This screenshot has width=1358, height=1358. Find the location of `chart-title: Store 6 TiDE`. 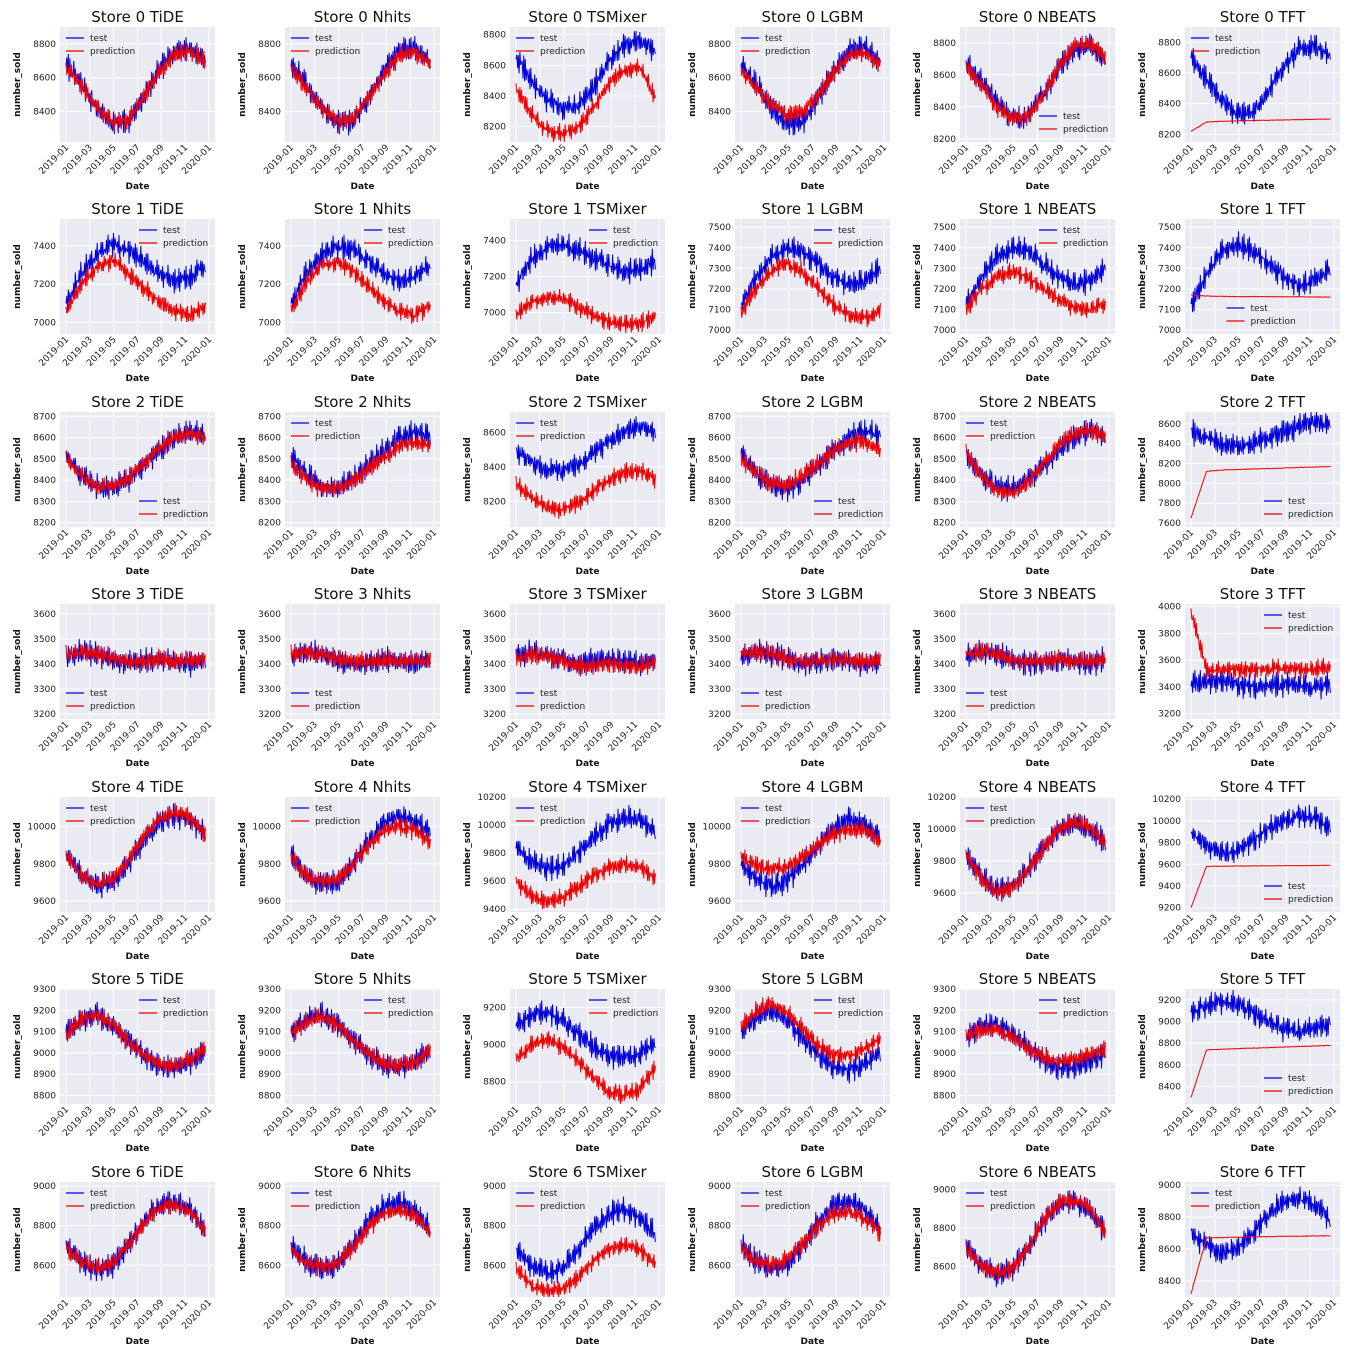

chart-title: Store 6 TiDE is located at coordinates (137, 1172).